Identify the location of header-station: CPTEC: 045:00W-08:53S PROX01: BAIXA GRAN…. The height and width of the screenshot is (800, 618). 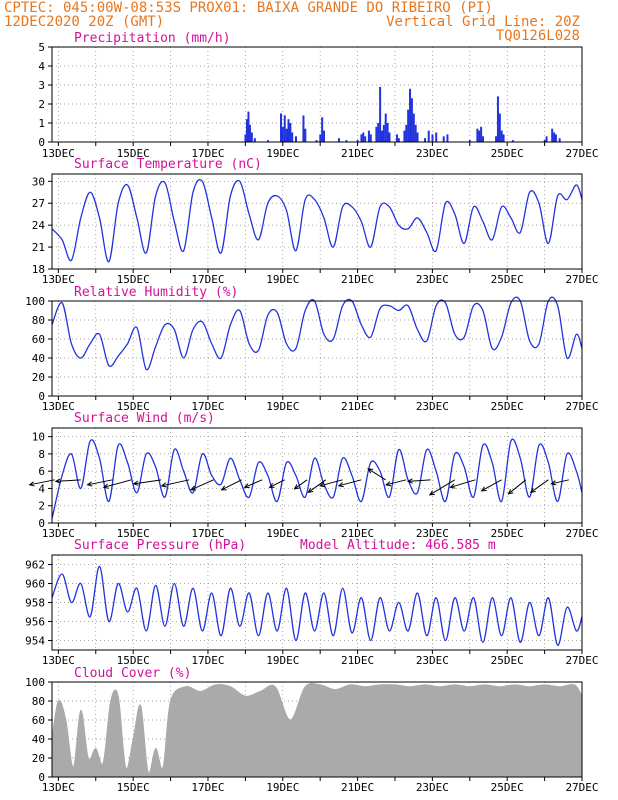
(248, 8).